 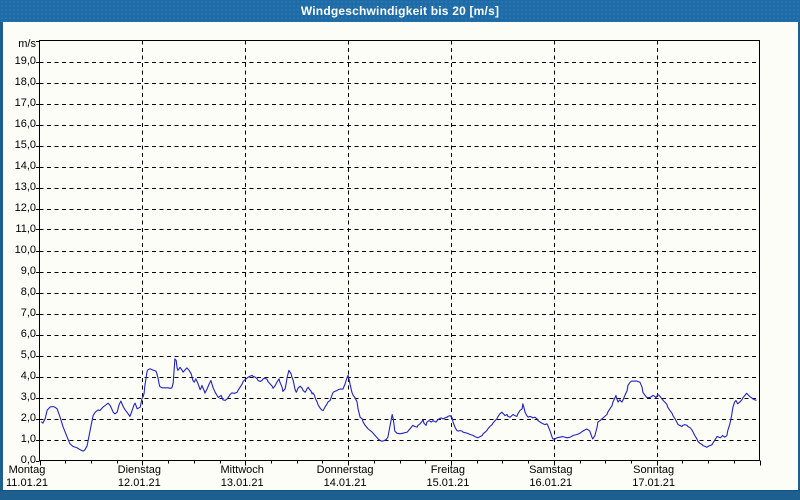 I want to click on title-bar: Windgeschwindigkeit bis 20 [m/s], so click(x=400, y=11).